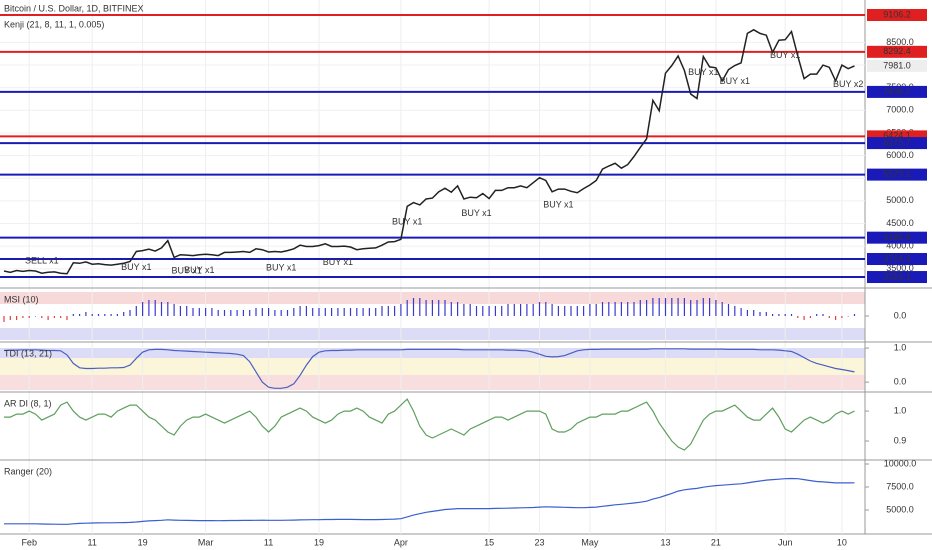 Image resolution: width=932 pixels, height=550 pixels. Describe the element at coordinates (28, 471) in the screenshot. I see `pane-title: Ranger (20)` at that location.